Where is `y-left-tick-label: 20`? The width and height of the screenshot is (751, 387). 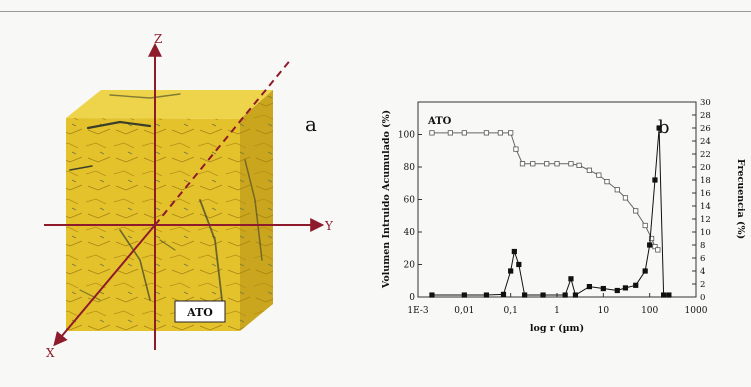
y-left-tick-label: 20 is located at coordinates (410, 266).